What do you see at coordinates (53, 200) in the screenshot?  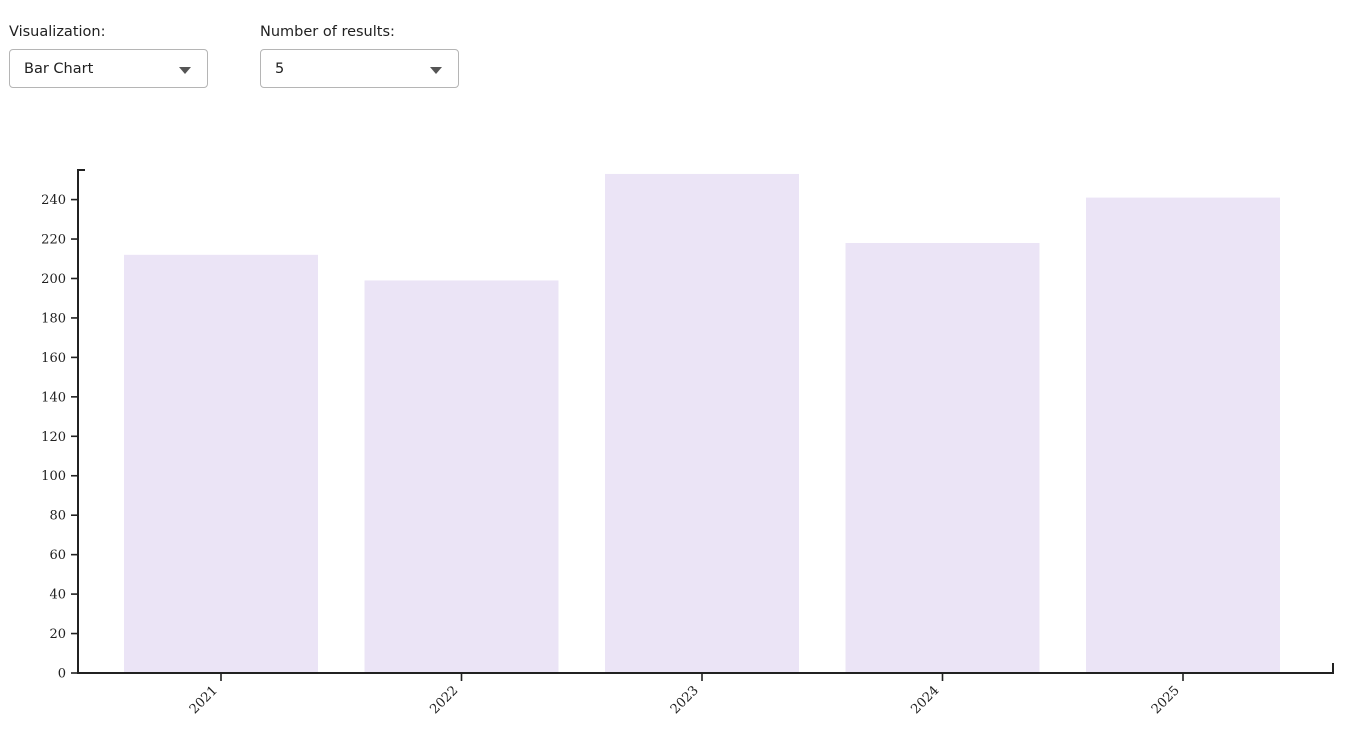 I see `y-axis-tick-label: 240` at bounding box center [53, 200].